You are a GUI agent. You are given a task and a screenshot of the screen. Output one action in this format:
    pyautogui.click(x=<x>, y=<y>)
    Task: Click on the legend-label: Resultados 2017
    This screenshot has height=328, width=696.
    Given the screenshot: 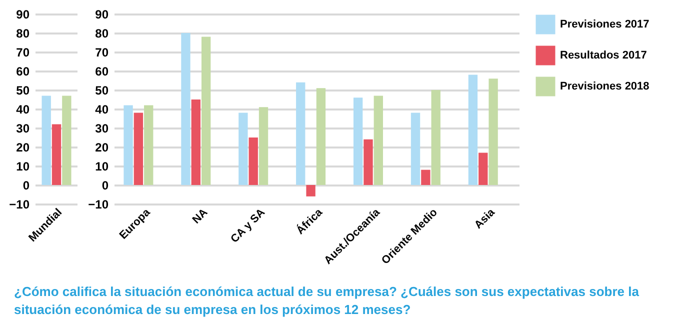 What is the action you would take?
    pyautogui.click(x=603, y=56)
    